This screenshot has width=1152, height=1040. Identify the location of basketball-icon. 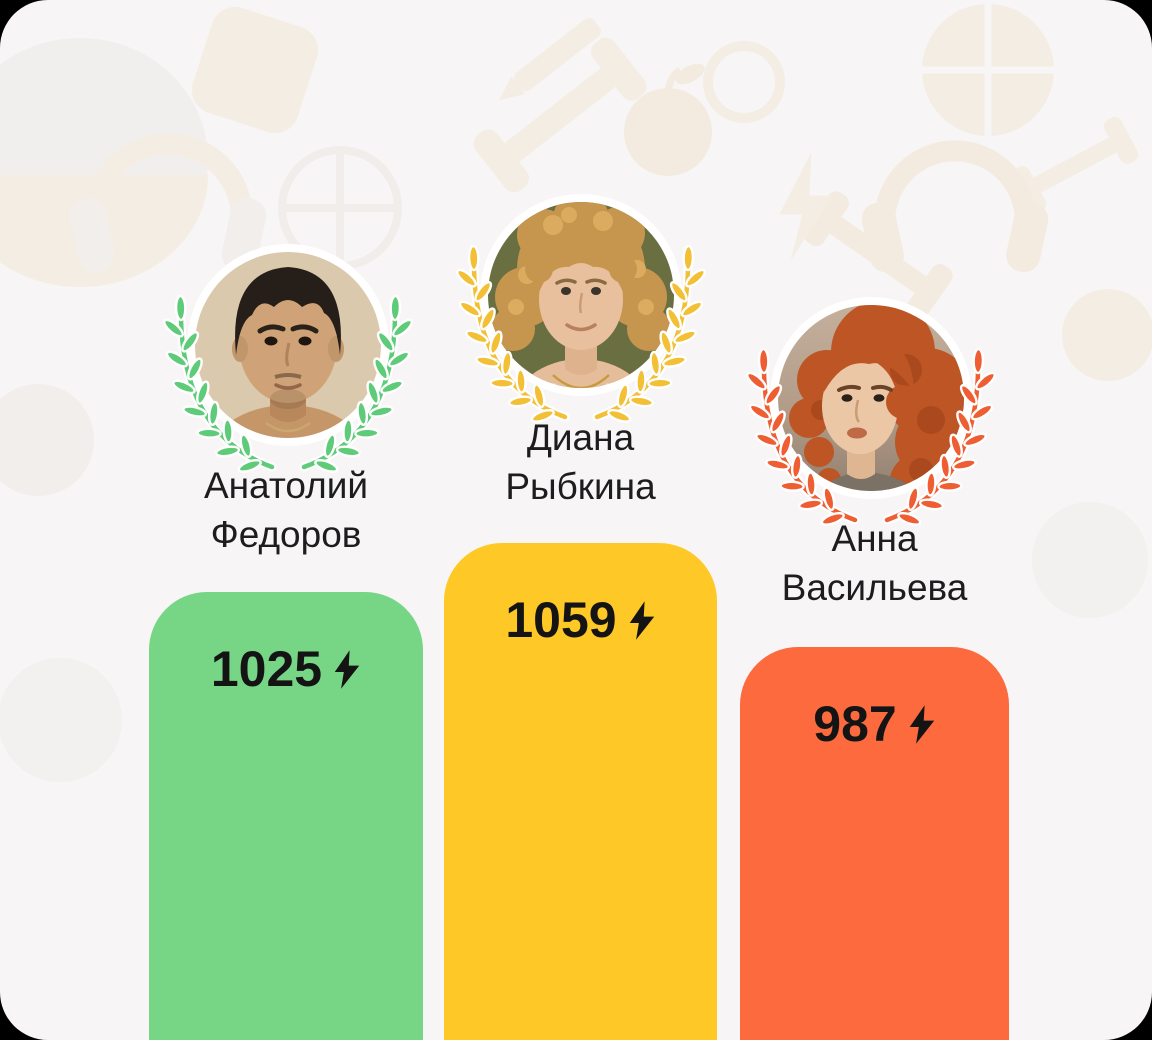
(988, 70).